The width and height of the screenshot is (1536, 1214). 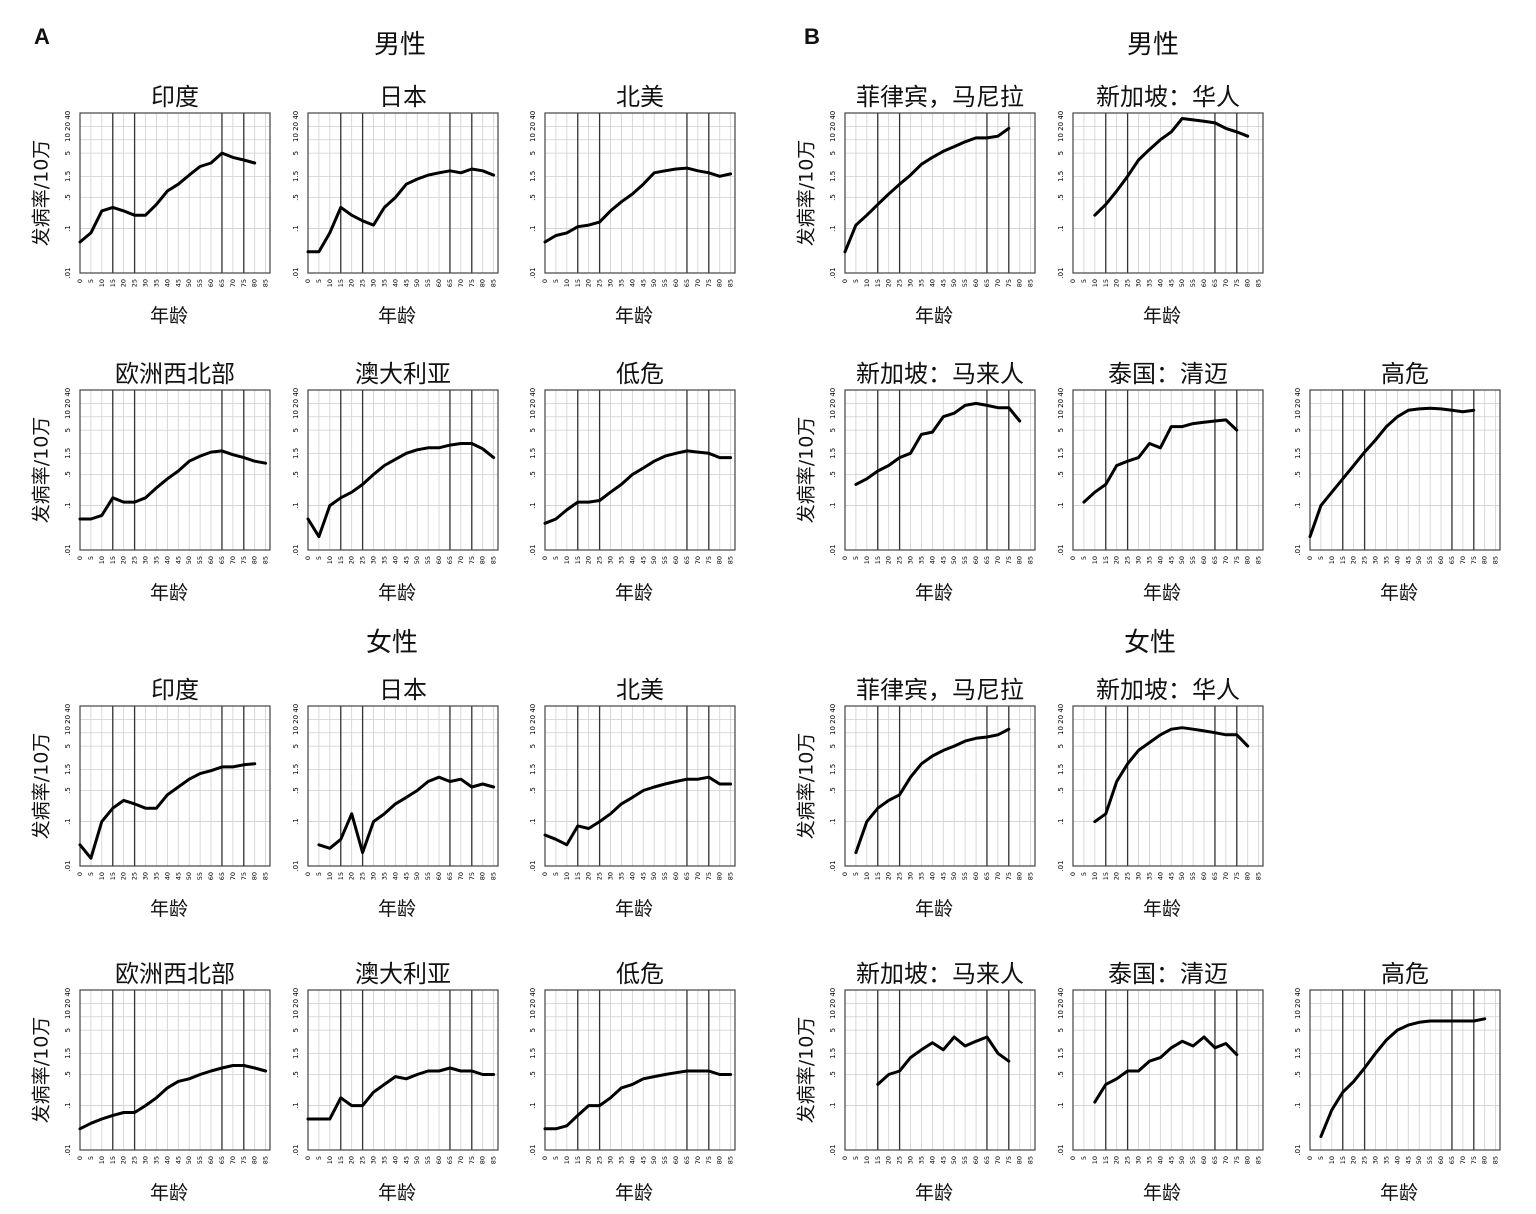 What do you see at coordinates (175, 690) in the screenshot?
I see `chart-title-A-f-india: 印度` at bounding box center [175, 690].